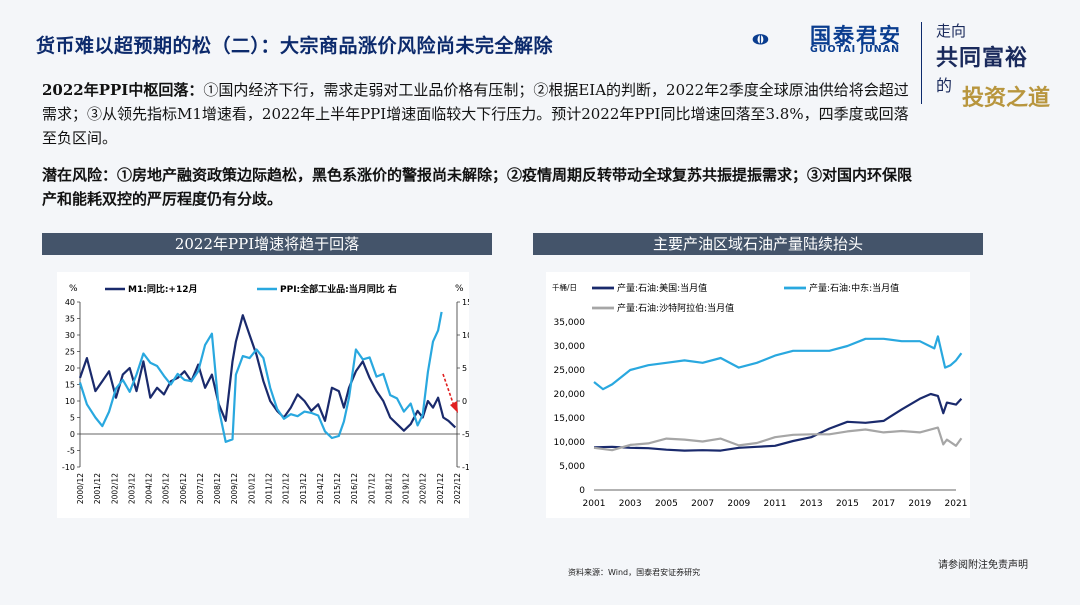 The width and height of the screenshot is (1080, 605). Describe the element at coordinates (72, 418) in the screenshot. I see `left-tick-label: 5` at that location.